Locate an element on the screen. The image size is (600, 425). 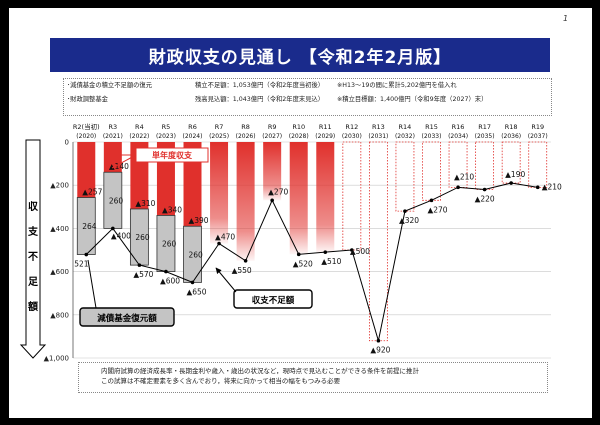
x-tick-label: R11 is located at coordinates (325, 127).